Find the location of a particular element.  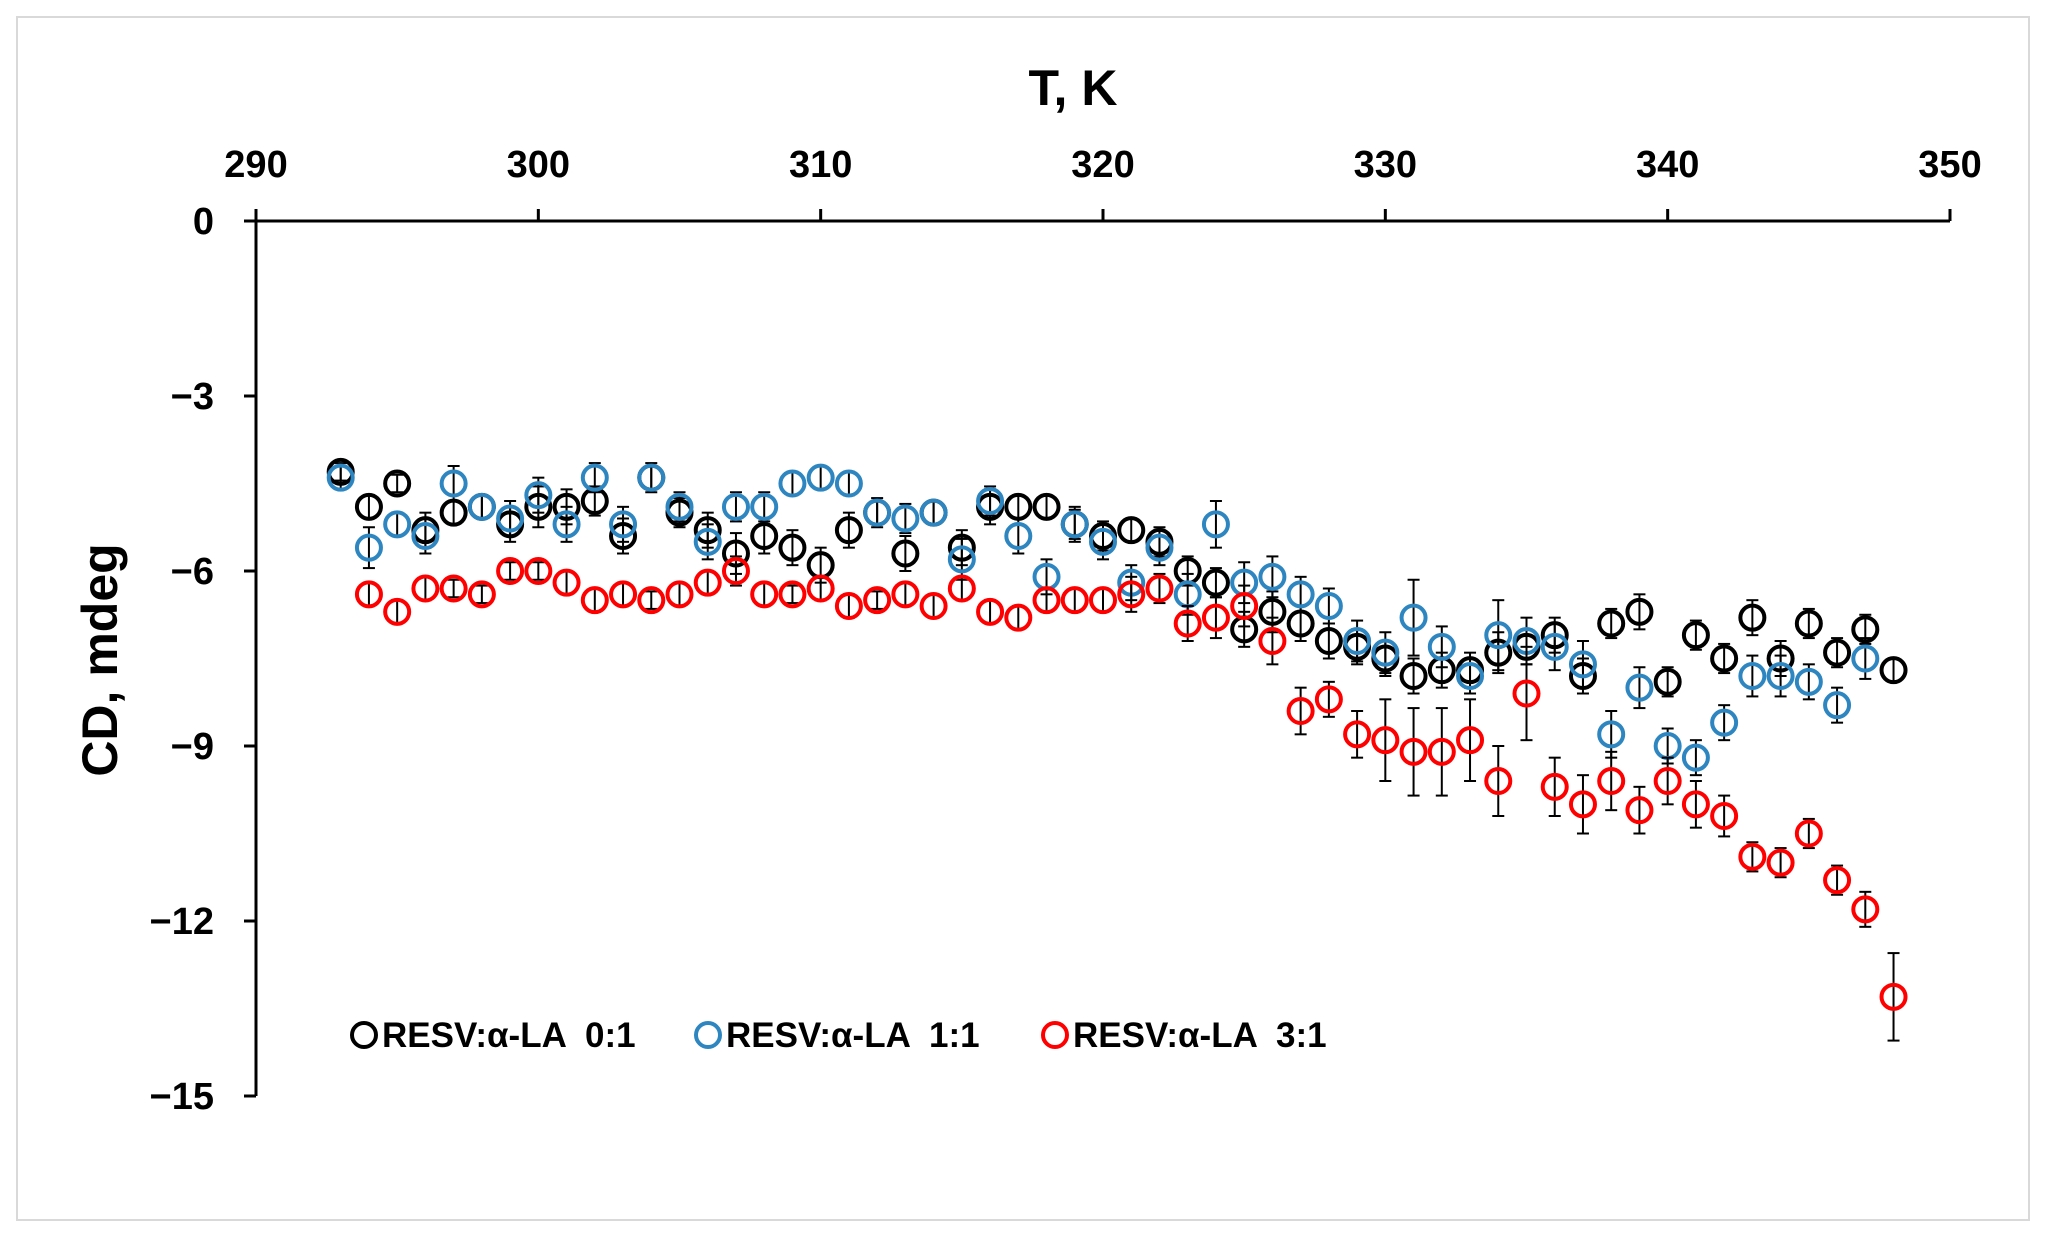

y-tick-label: 0 is located at coordinates (203, 222).